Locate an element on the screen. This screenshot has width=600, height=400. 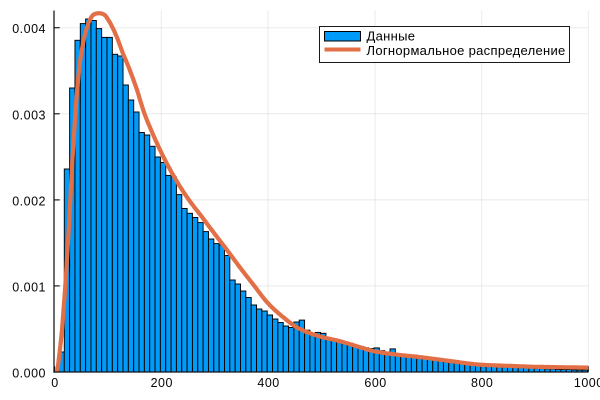
svg-text: Данные is located at coordinates (391, 36).